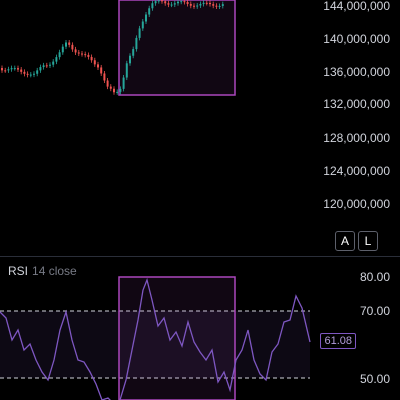  I want to click on rsi-axis-label: 80.00, so click(374, 277).